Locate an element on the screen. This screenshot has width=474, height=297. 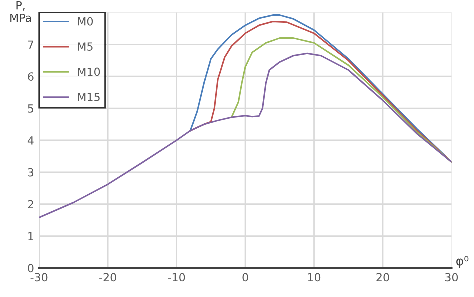
x-tick-label: 10 is located at coordinates (314, 277).